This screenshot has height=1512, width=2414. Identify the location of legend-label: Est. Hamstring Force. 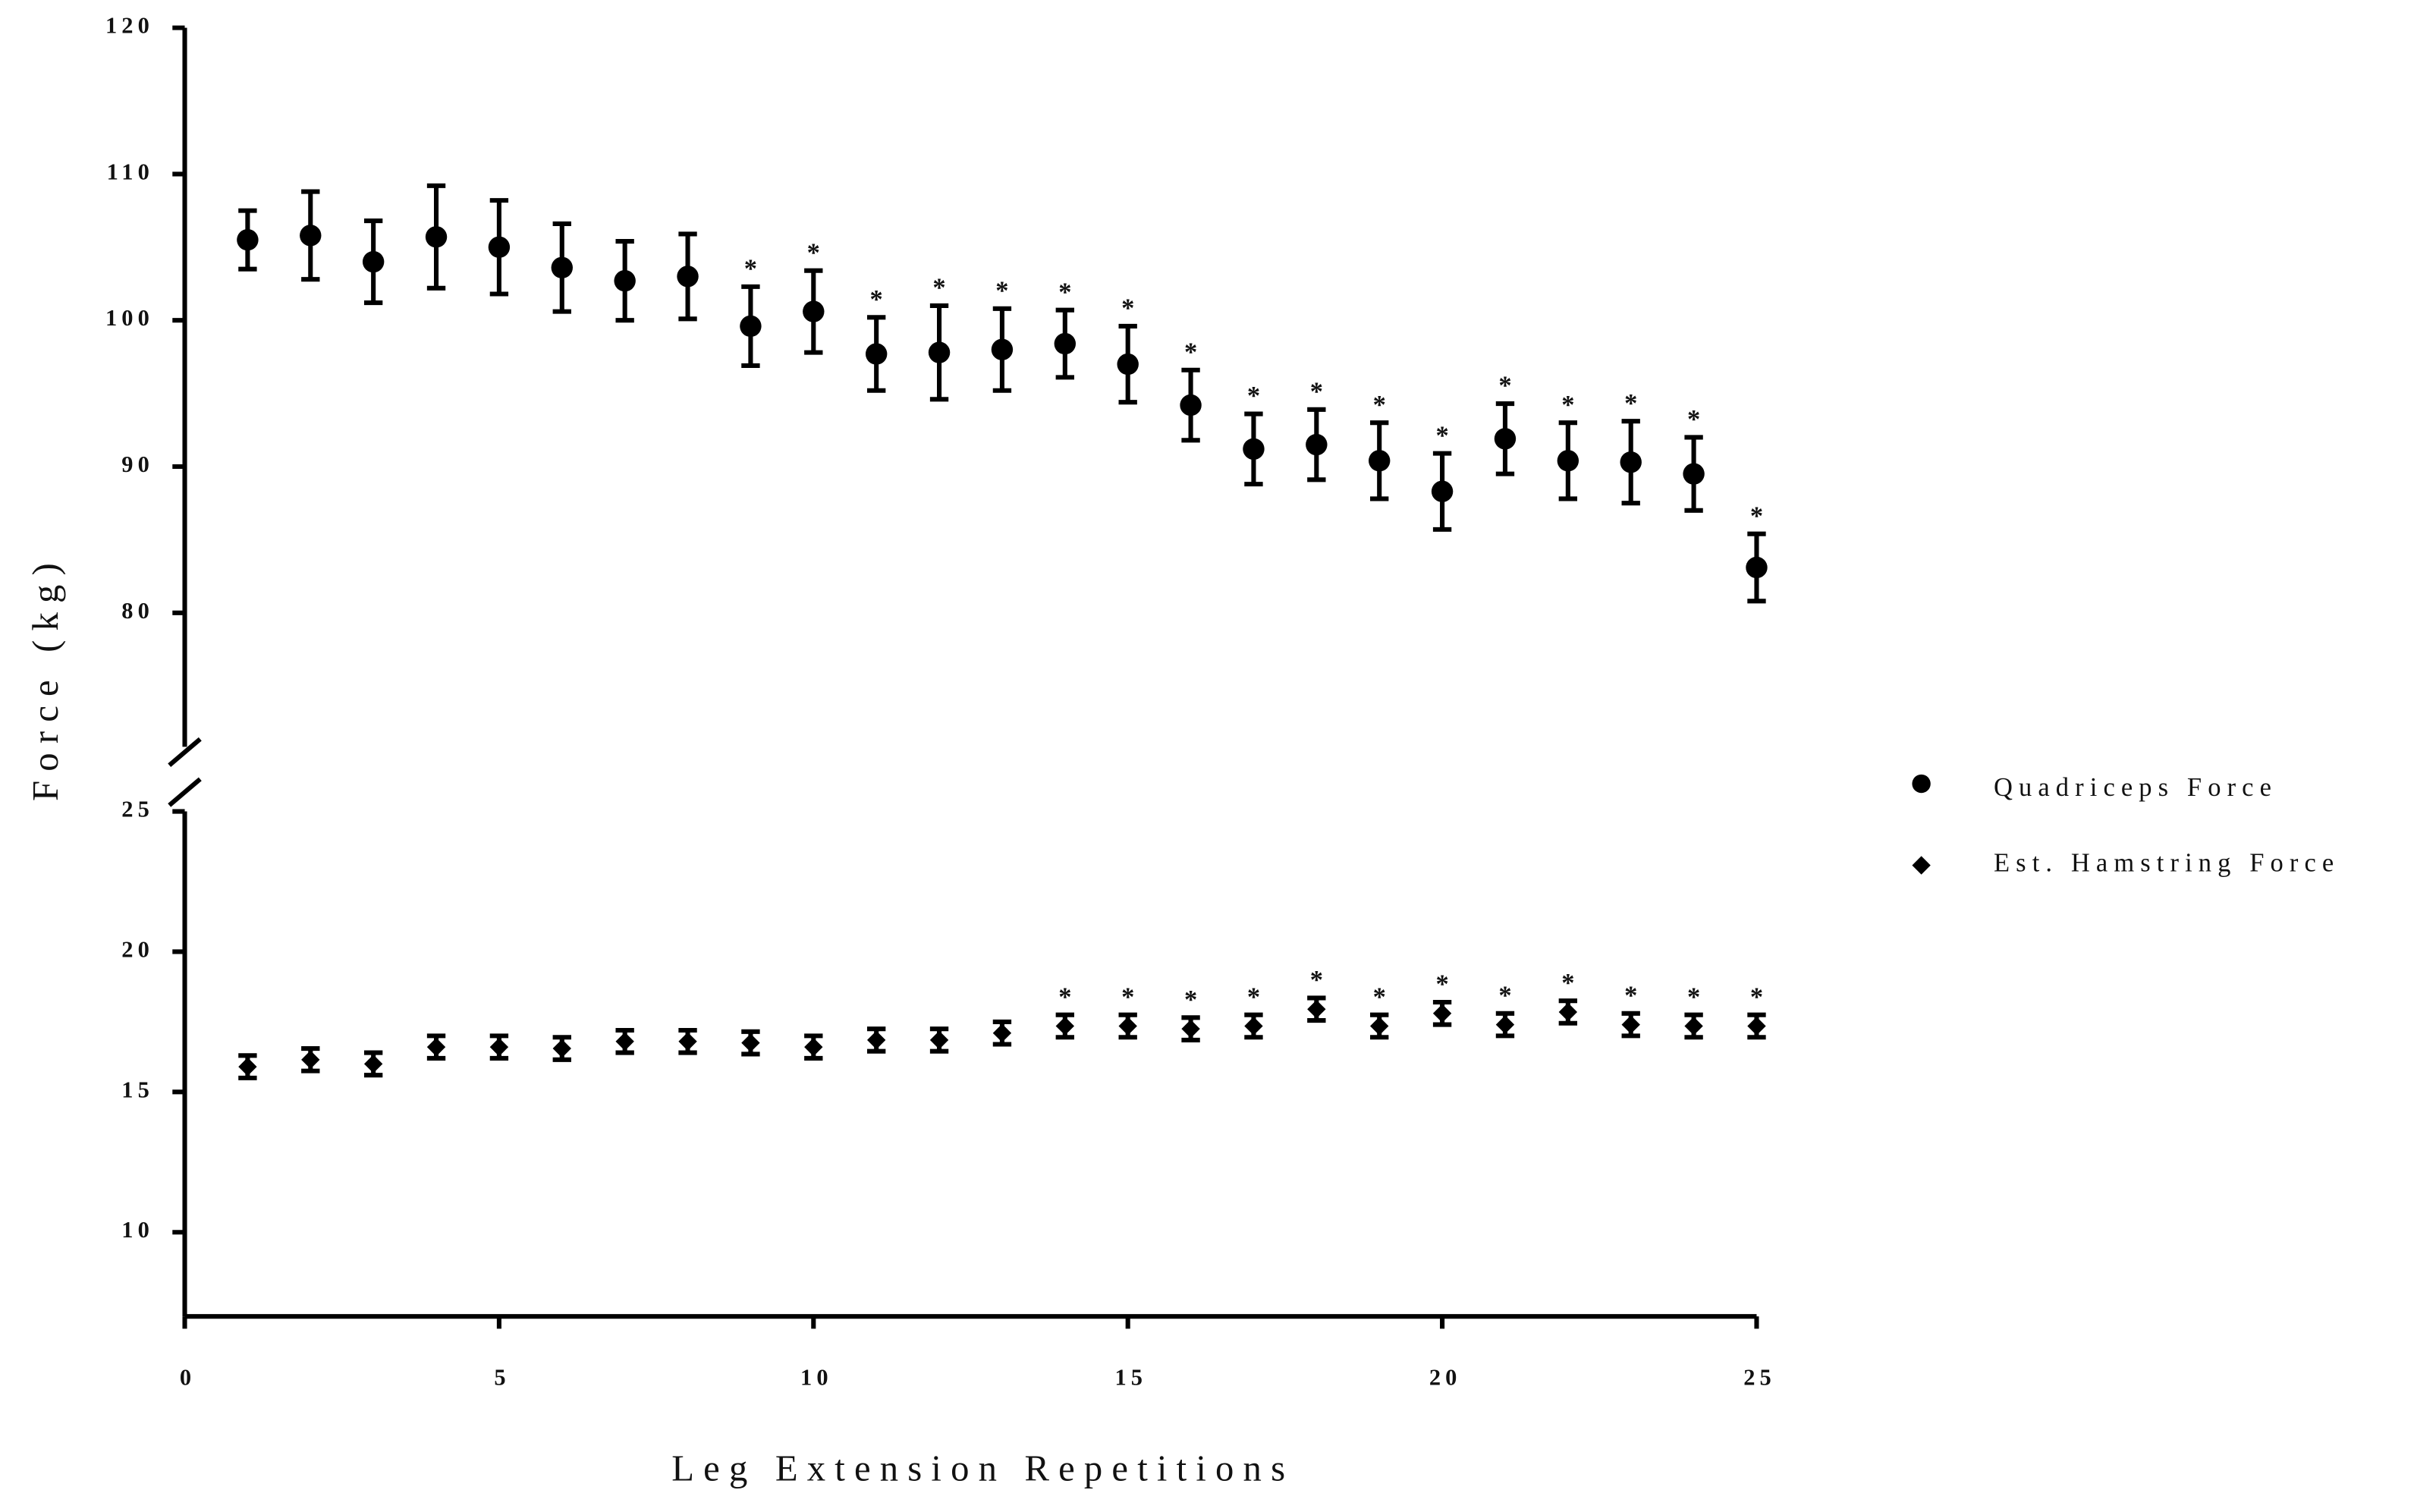
(2167, 863).